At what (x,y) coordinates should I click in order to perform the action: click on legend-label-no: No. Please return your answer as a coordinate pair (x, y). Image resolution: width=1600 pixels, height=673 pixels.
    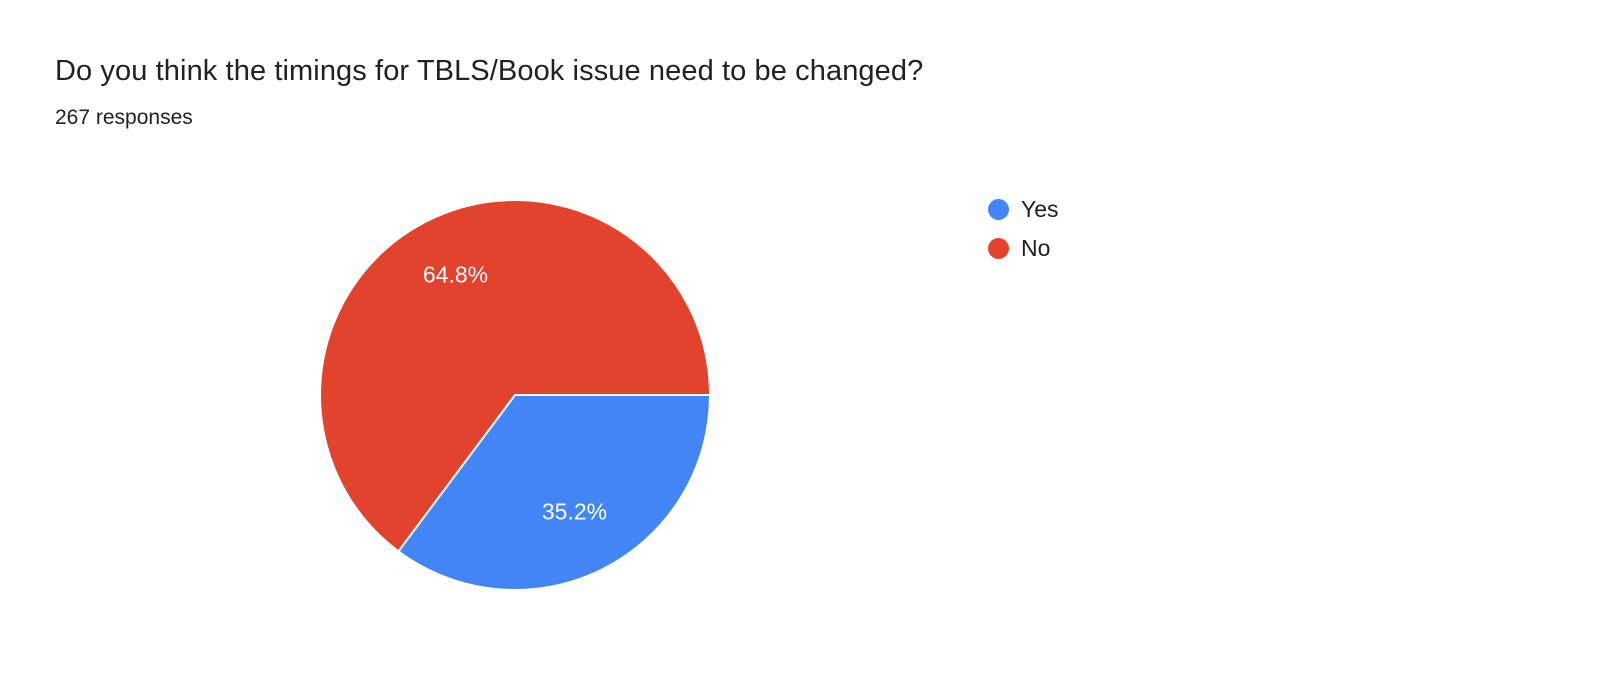
    Looking at the image, I should click on (1036, 248).